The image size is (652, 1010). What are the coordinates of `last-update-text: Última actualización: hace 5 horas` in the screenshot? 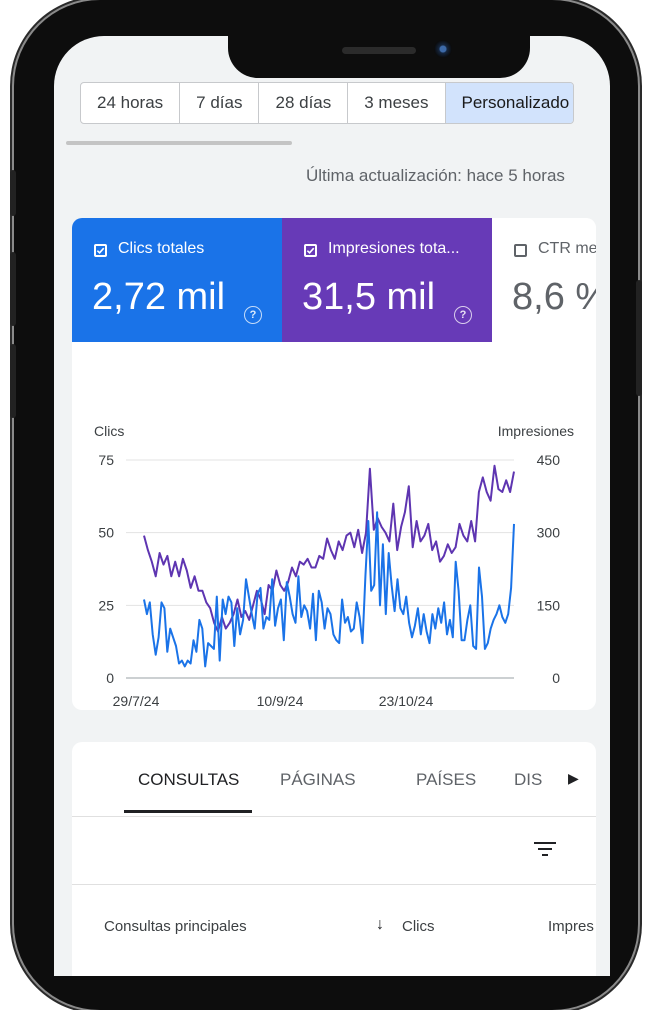 It's located at (435, 175).